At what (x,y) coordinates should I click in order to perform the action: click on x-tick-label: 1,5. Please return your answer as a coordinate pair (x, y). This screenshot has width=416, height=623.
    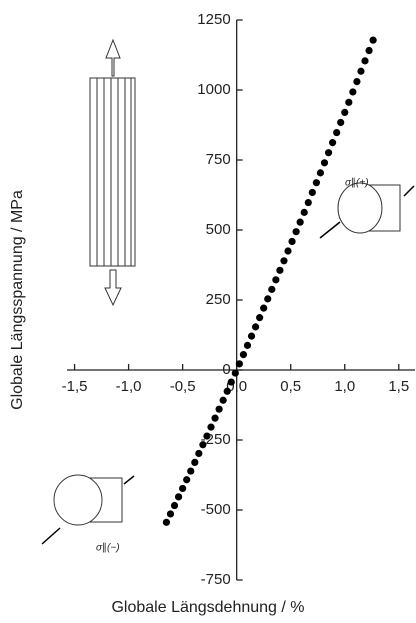
    Looking at the image, I should click on (398, 386).